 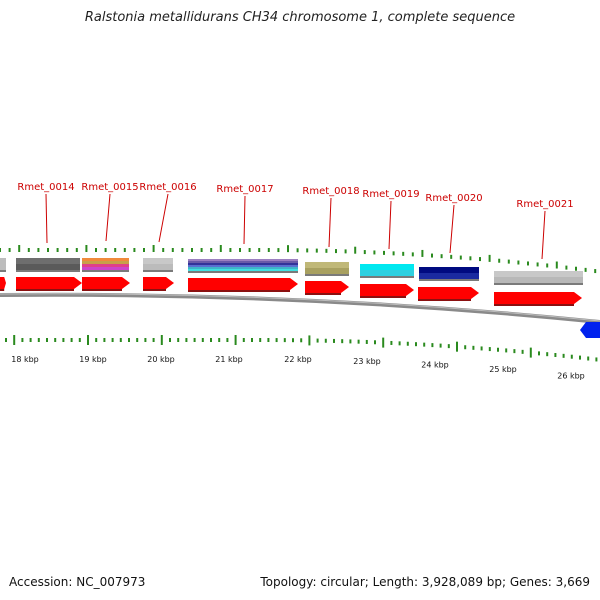 I want to click on scale-label: 25 kbp, so click(x=503, y=369).